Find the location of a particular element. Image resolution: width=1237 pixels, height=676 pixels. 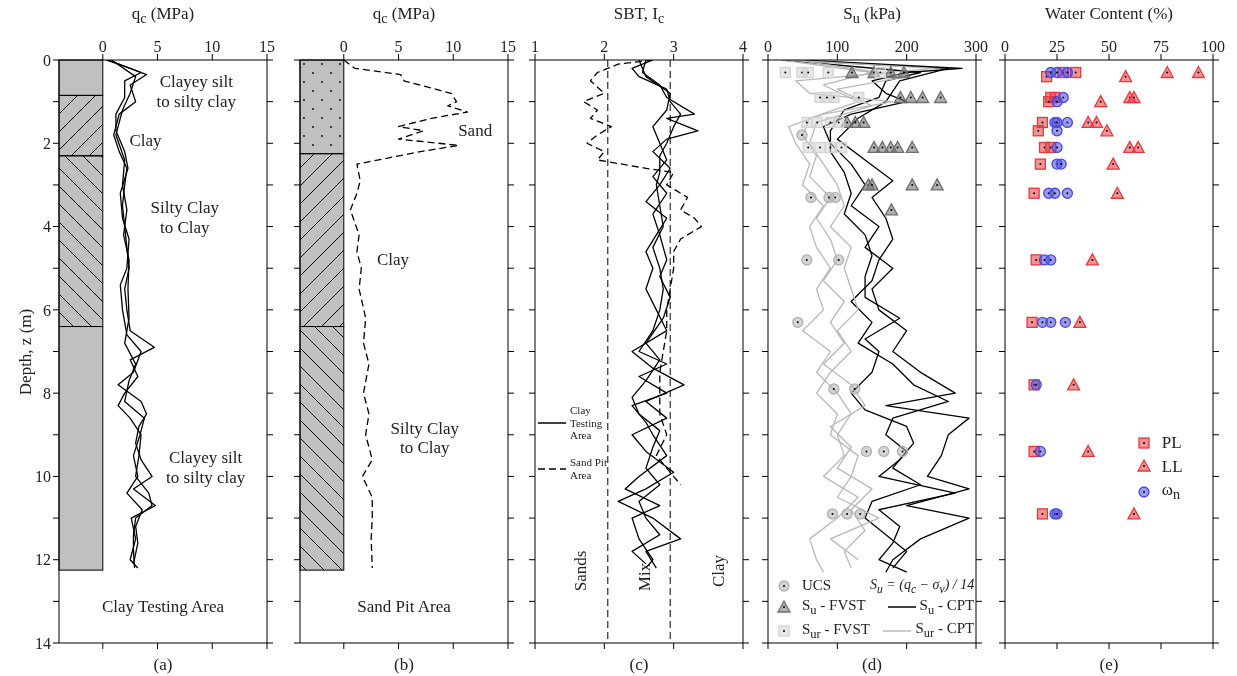

y-tick-label: 8 is located at coordinates (47, 393).